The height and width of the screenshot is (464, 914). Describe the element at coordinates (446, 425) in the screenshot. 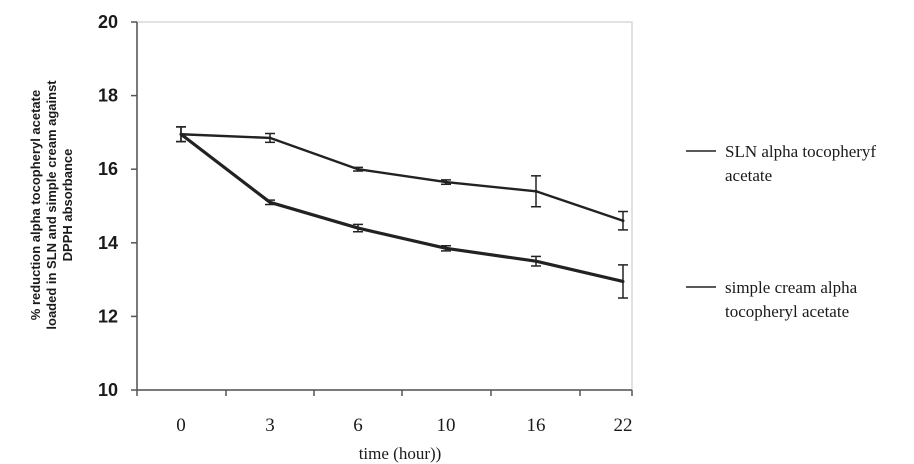

I see `x-tick-label: 10` at that location.